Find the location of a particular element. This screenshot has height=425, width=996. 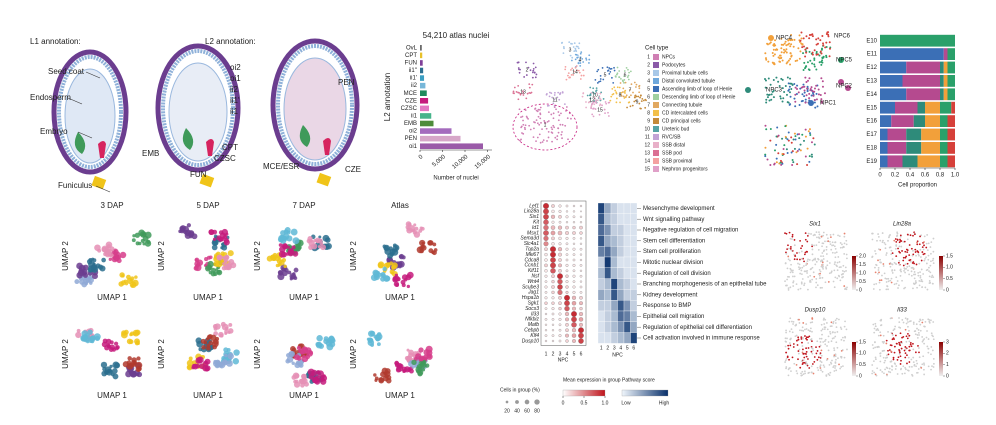

x-tick-label: 6 is located at coordinates (581, 355).